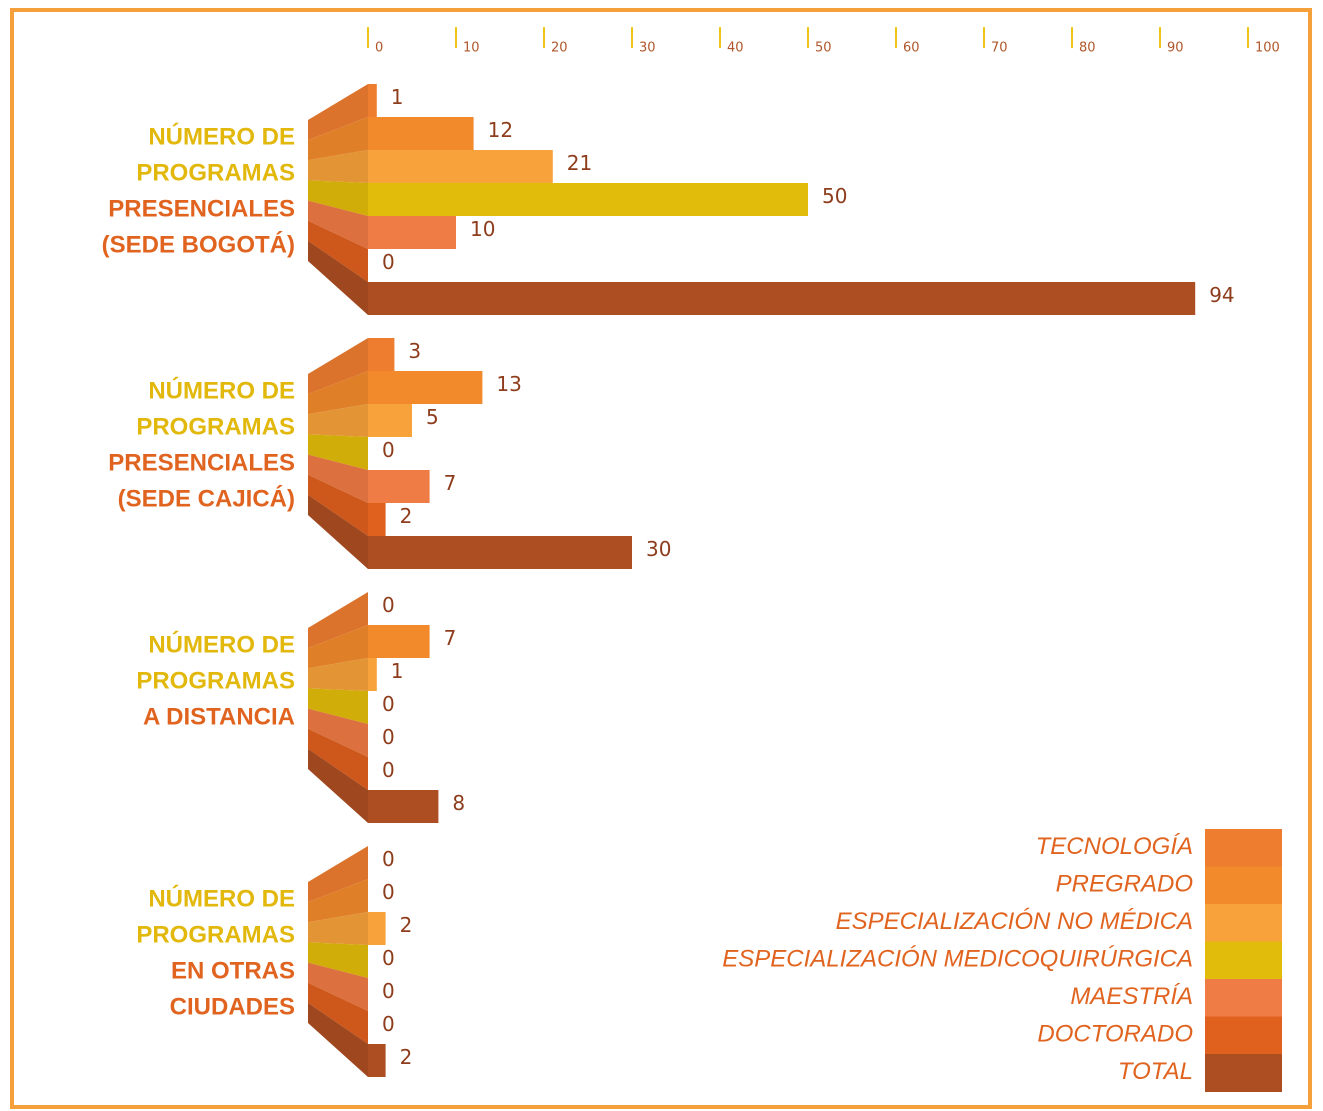 The image size is (1323, 1111). I want to click on category-label: (SEDE CAJICÁ), so click(206, 498).